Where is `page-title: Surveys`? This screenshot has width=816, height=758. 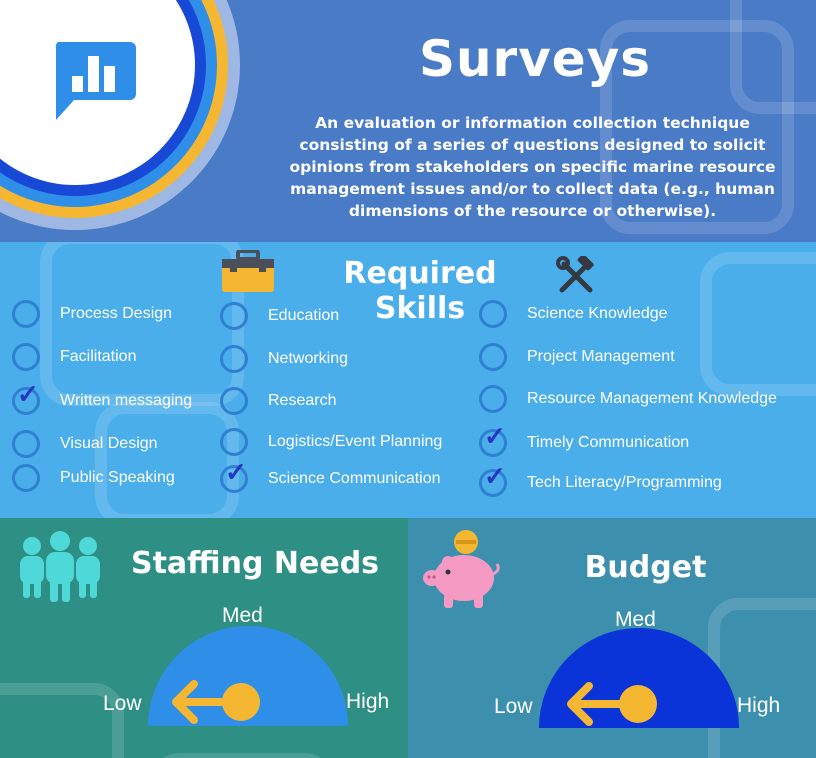
page-title: Surveys is located at coordinates (535, 59).